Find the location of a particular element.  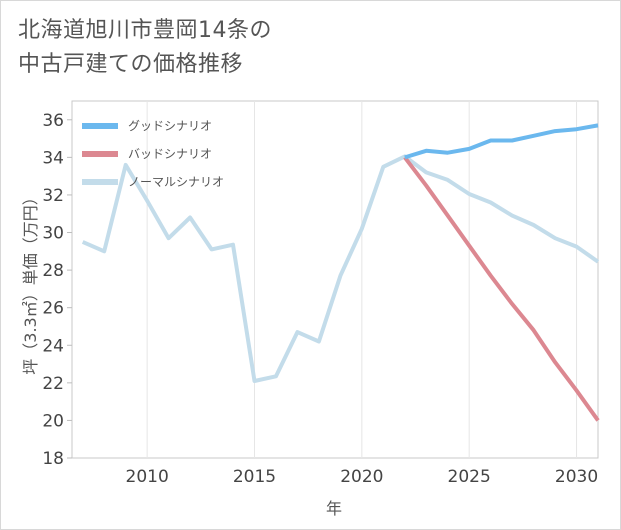

y-tick-label-34: 34 is located at coordinates (53, 158).